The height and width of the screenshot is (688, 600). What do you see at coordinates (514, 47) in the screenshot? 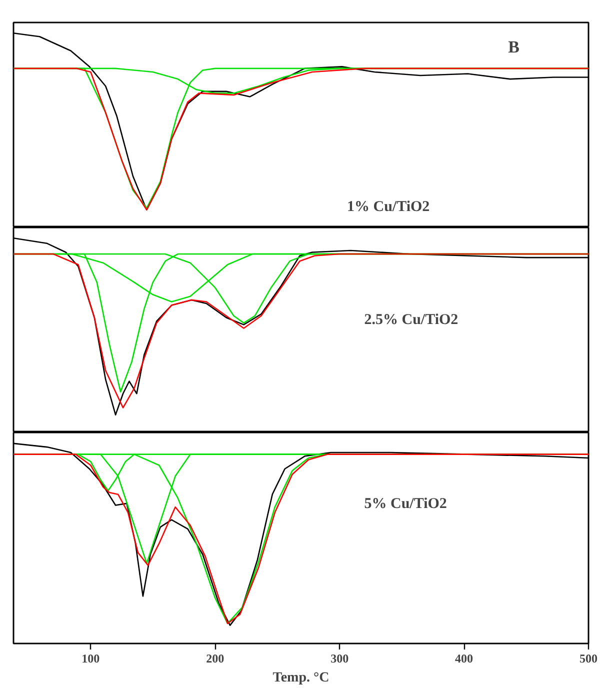
I see `annotation: B` at bounding box center [514, 47].